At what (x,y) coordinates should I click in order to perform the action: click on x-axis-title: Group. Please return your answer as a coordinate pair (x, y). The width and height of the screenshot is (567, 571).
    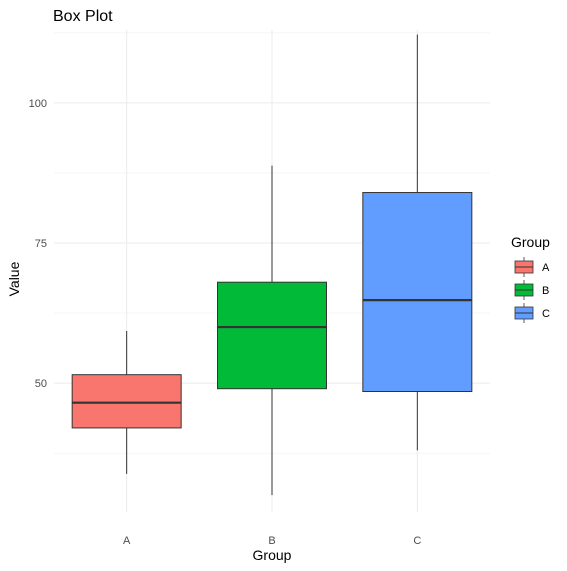
    Looking at the image, I should click on (272, 555).